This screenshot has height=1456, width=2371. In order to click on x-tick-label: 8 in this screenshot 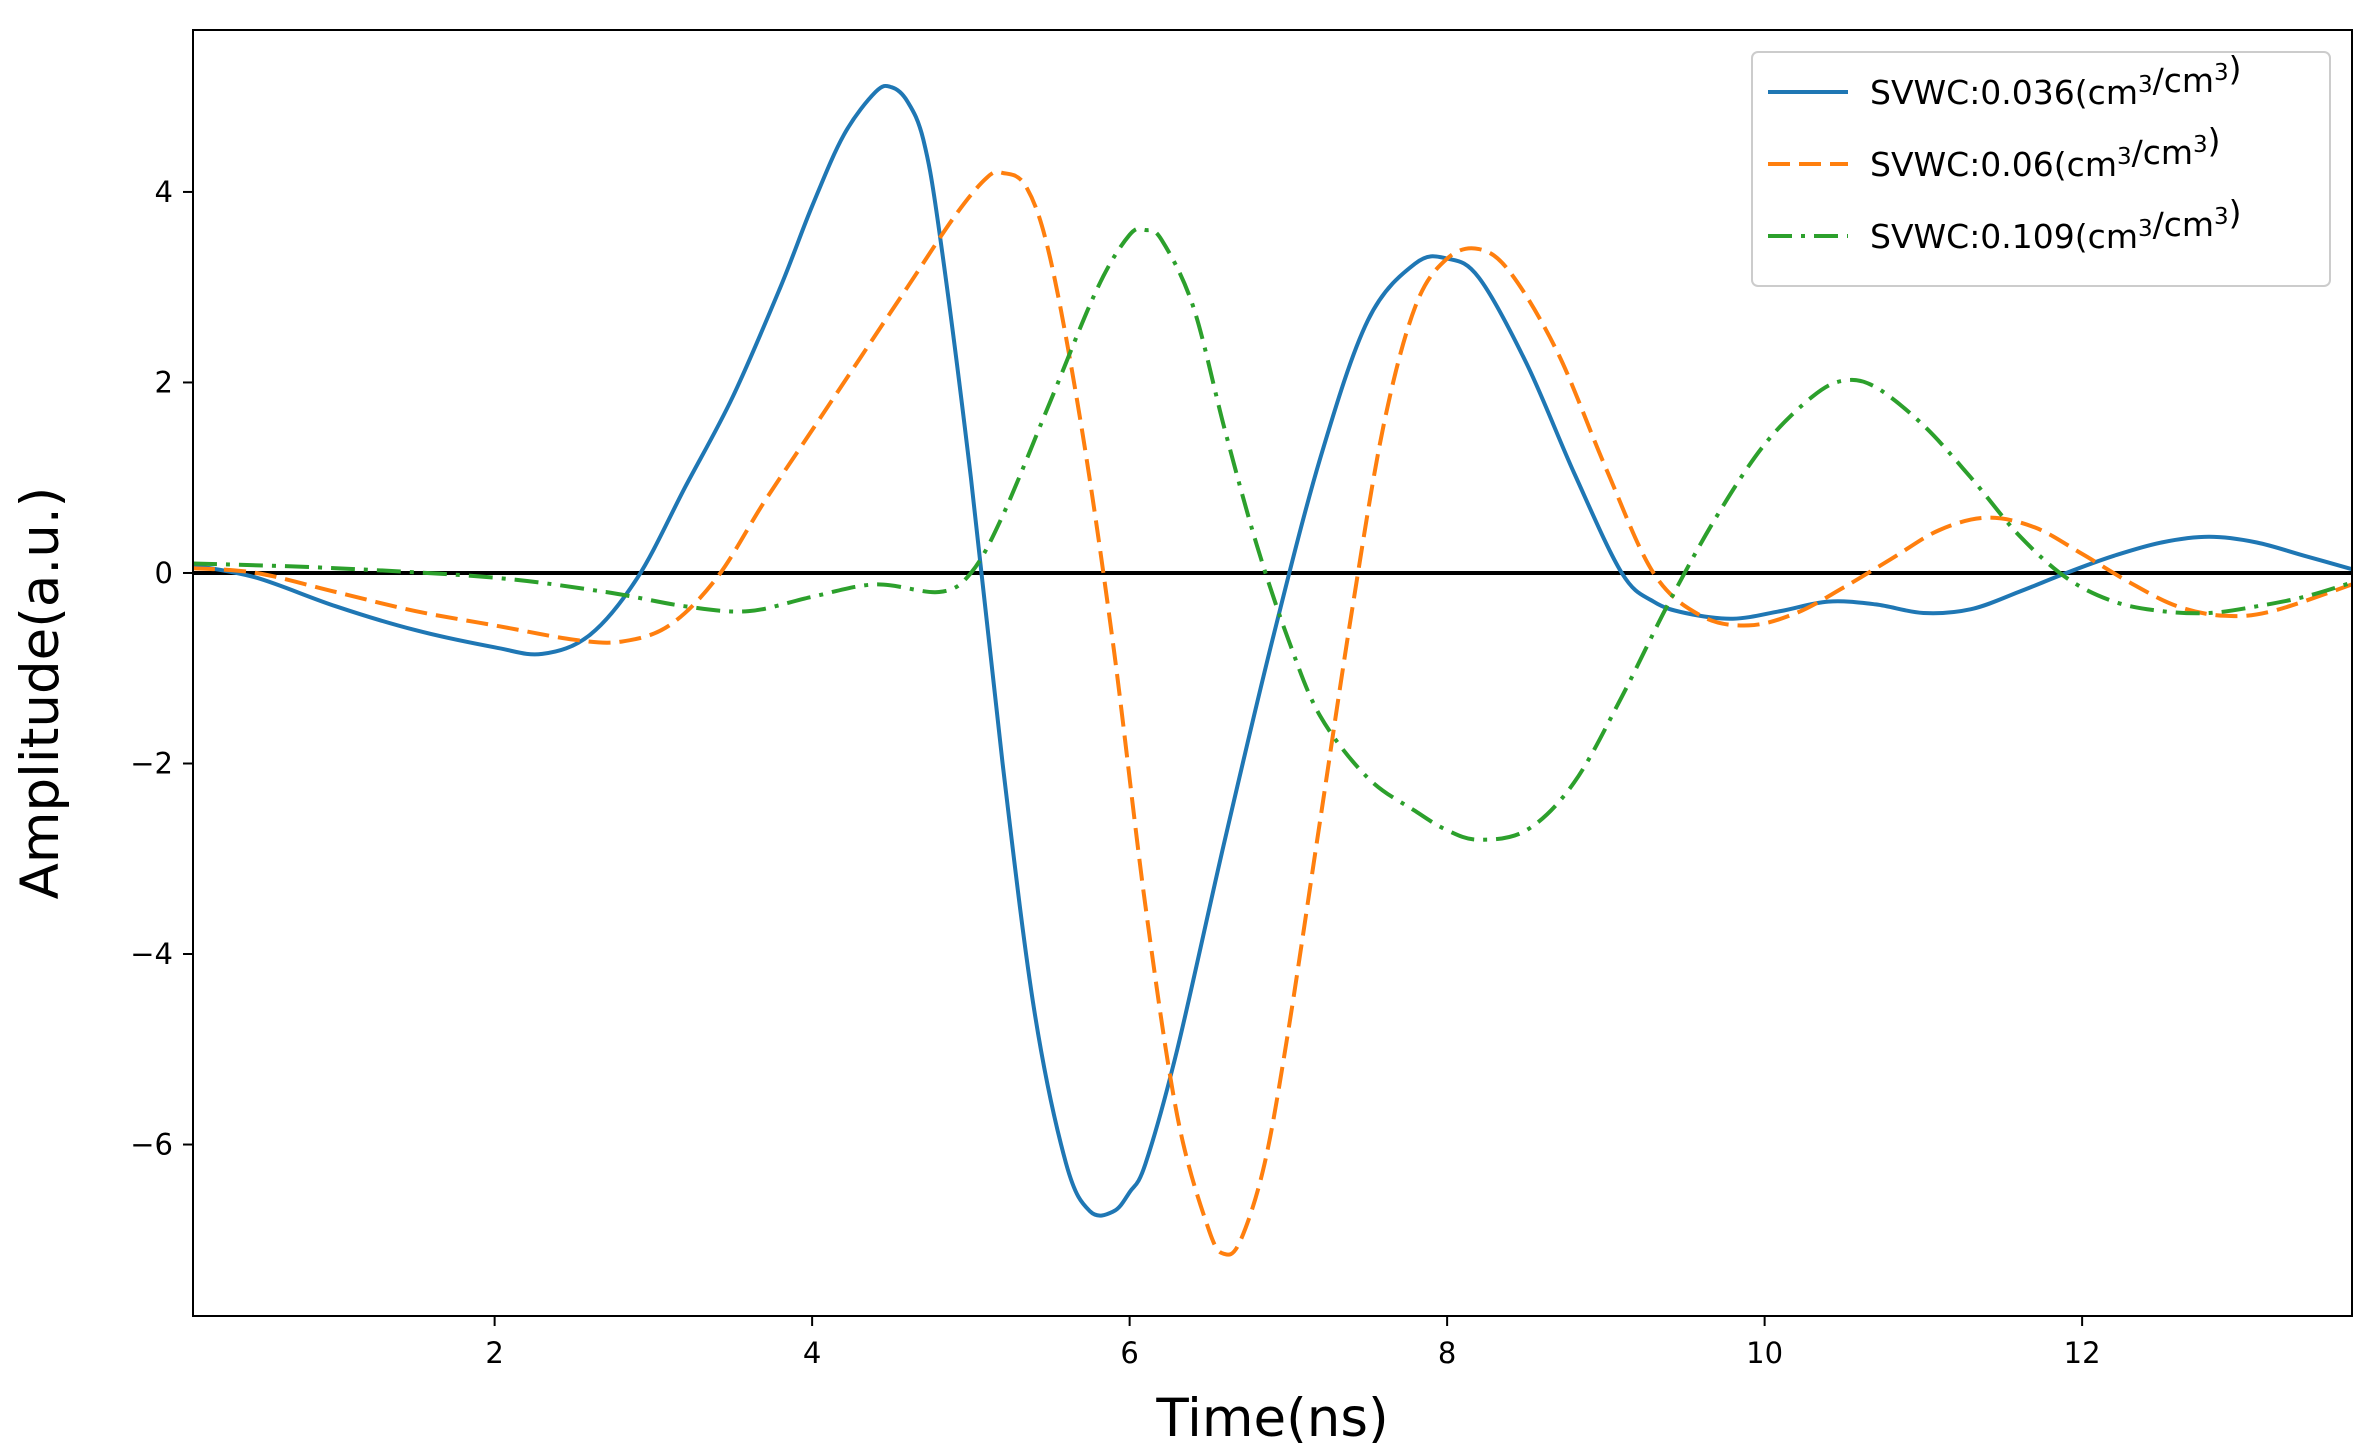, I will do `click(1447, 1353)`.